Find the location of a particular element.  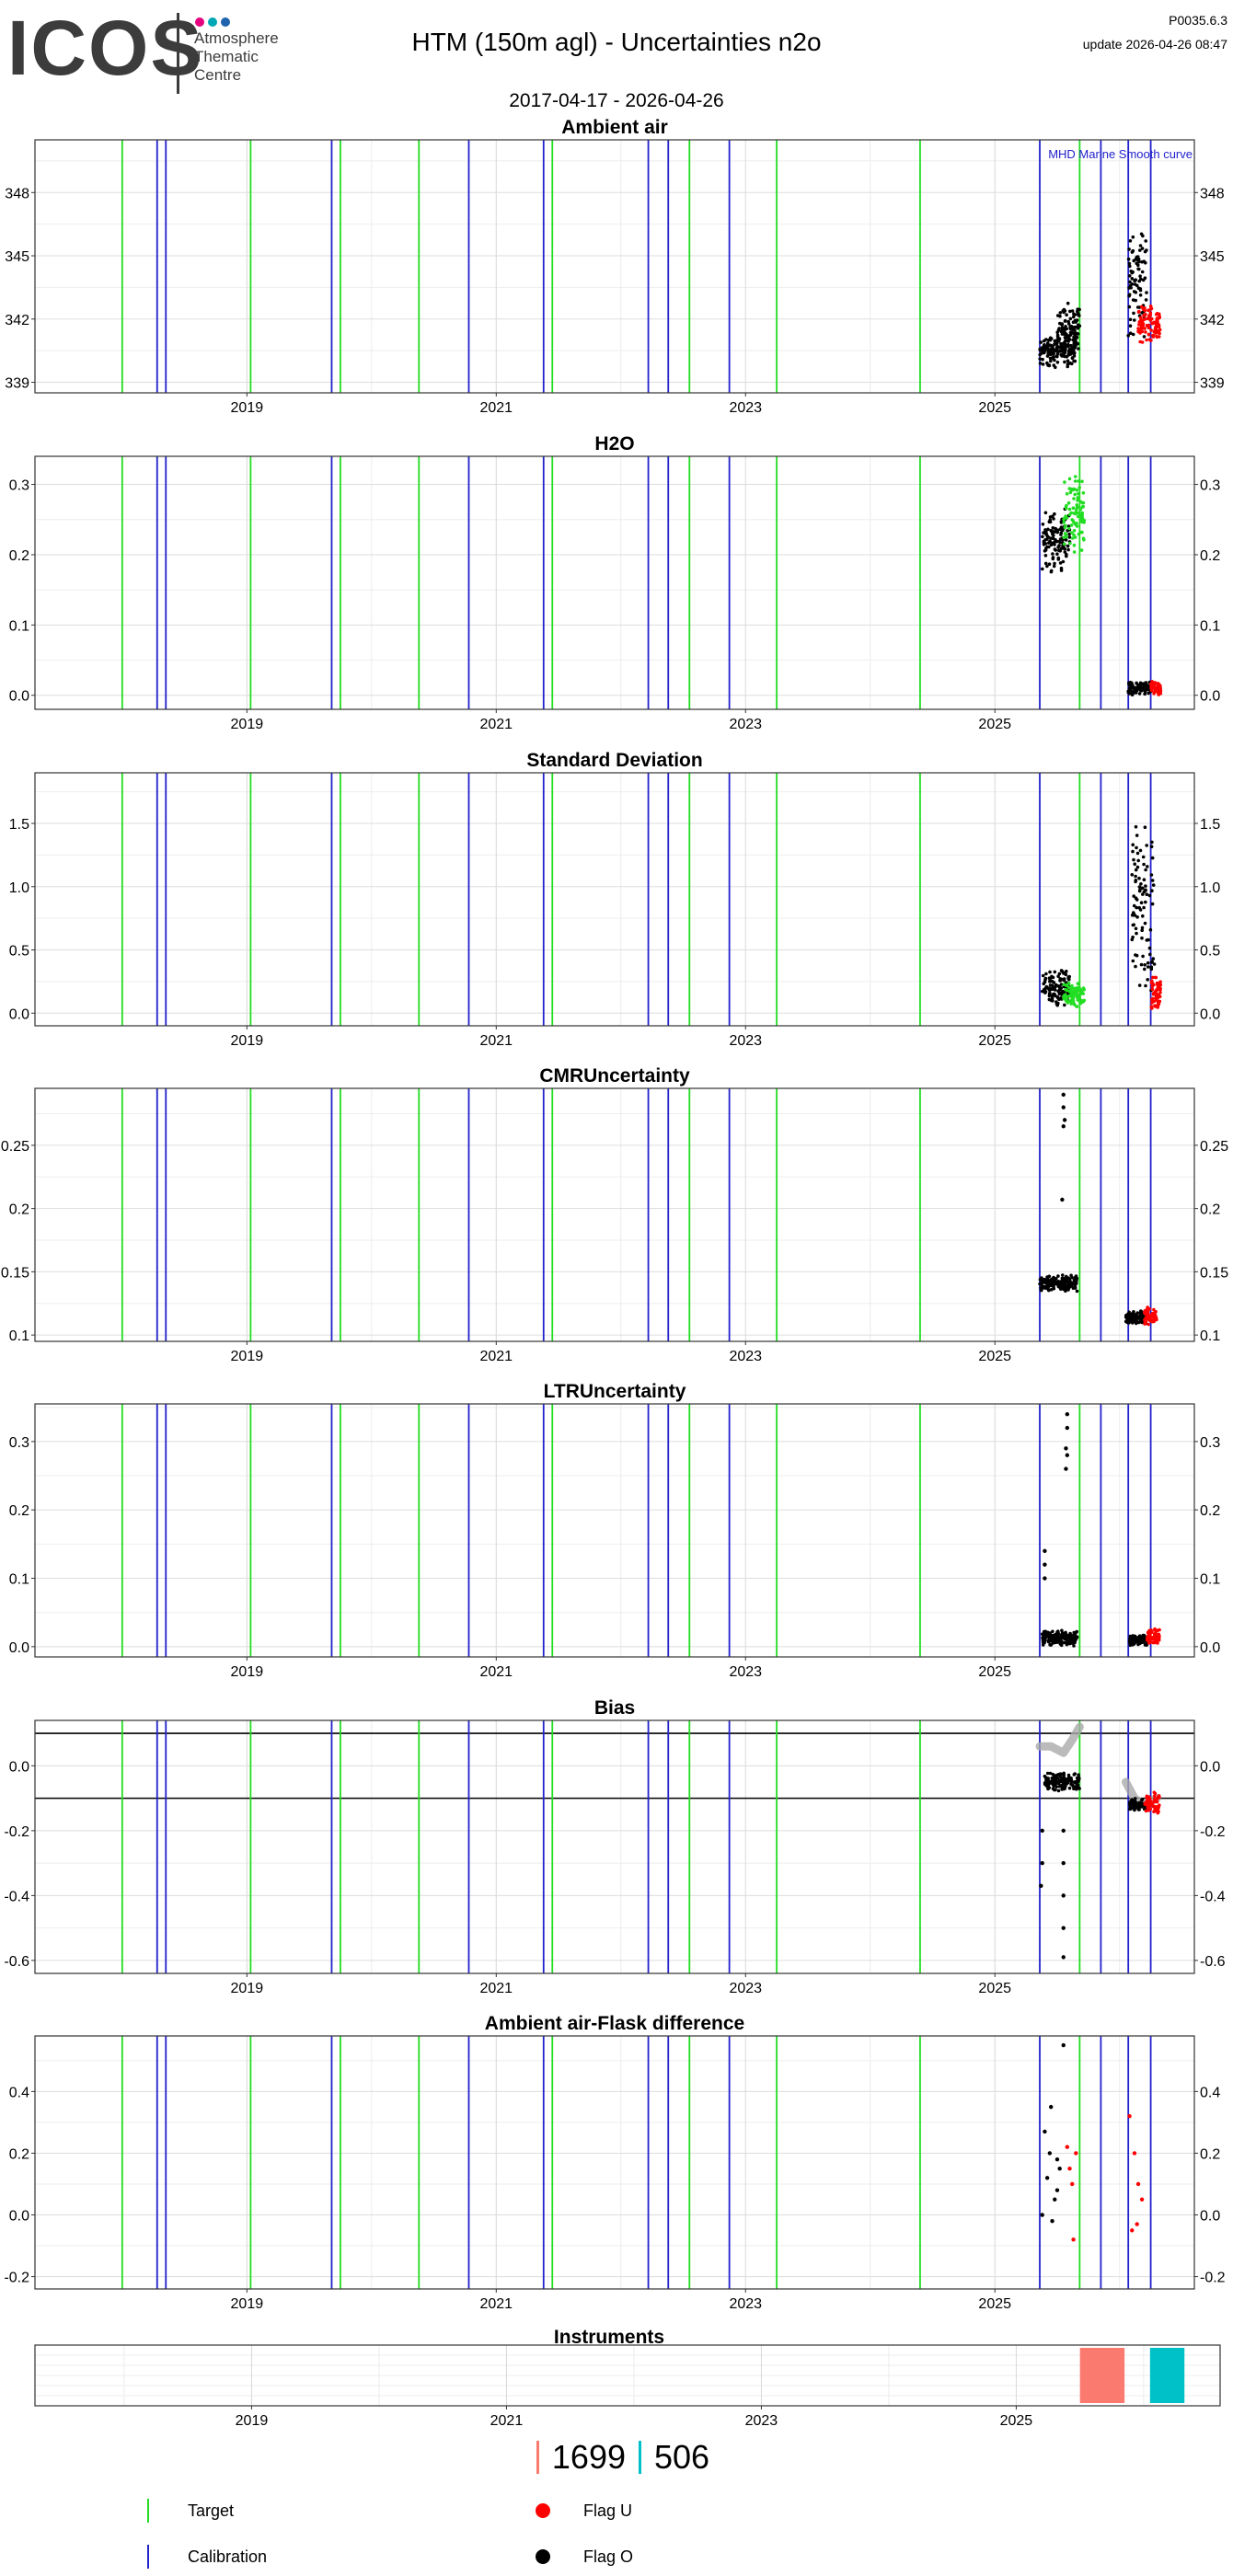

y-tick-label-right: 0.5 is located at coordinates (1210, 952).